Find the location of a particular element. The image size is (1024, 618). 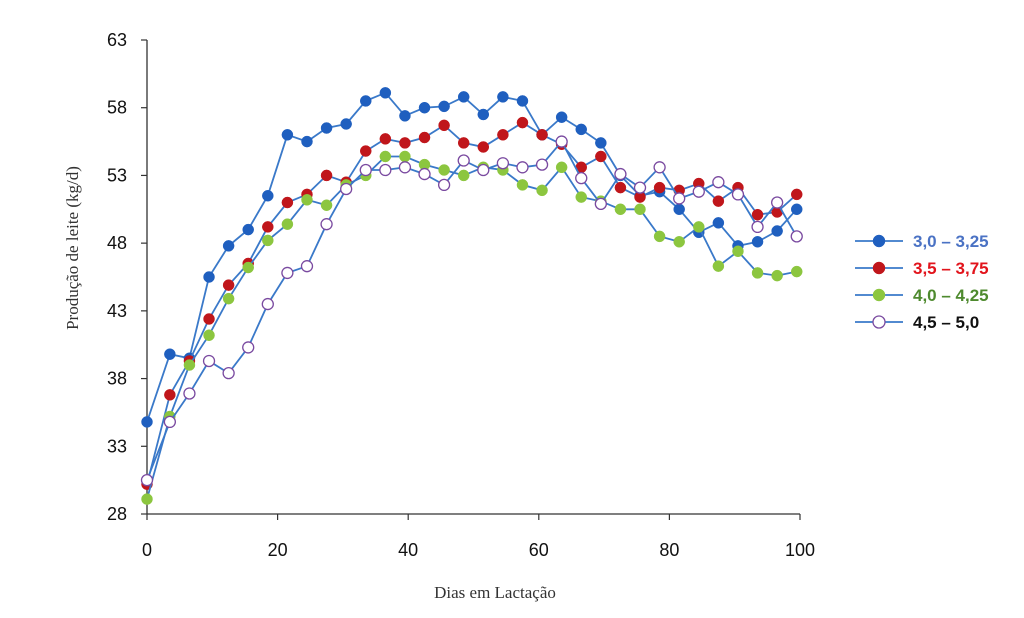

x-tick-label: 80 is located at coordinates (669, 550).